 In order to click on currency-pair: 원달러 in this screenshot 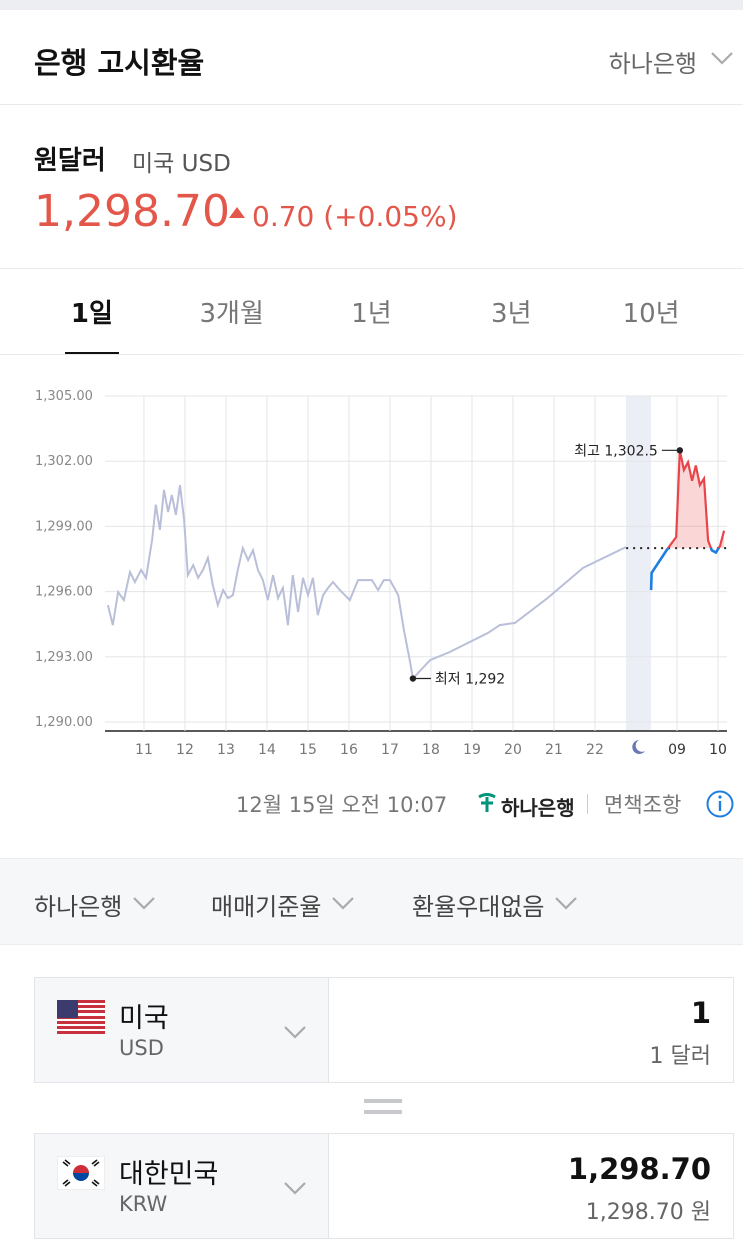, I will do `click(70, 161)`.